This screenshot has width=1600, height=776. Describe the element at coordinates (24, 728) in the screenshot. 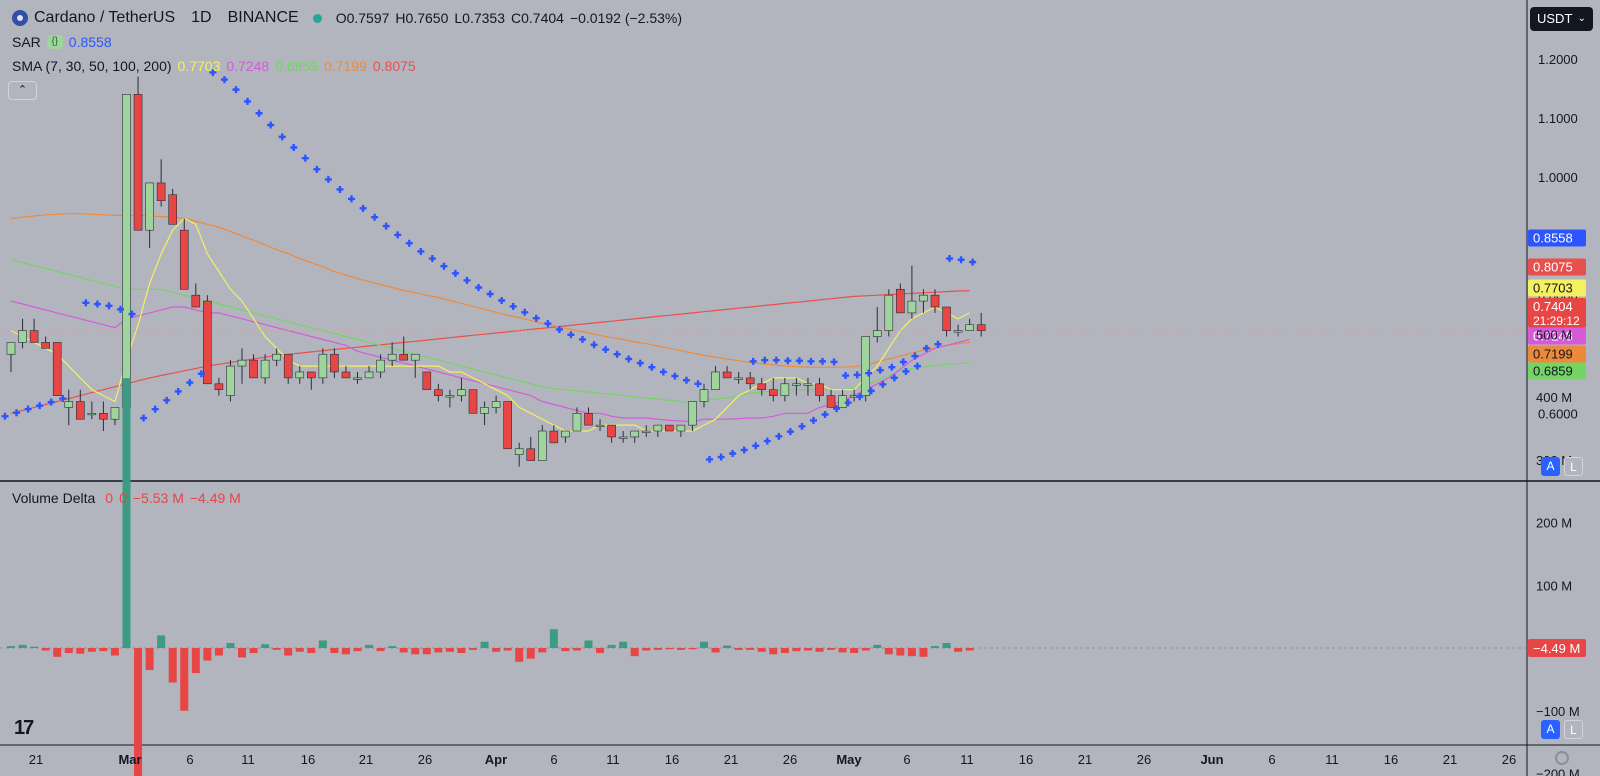

I see `tradingview-logo-icon: 17` at that location.